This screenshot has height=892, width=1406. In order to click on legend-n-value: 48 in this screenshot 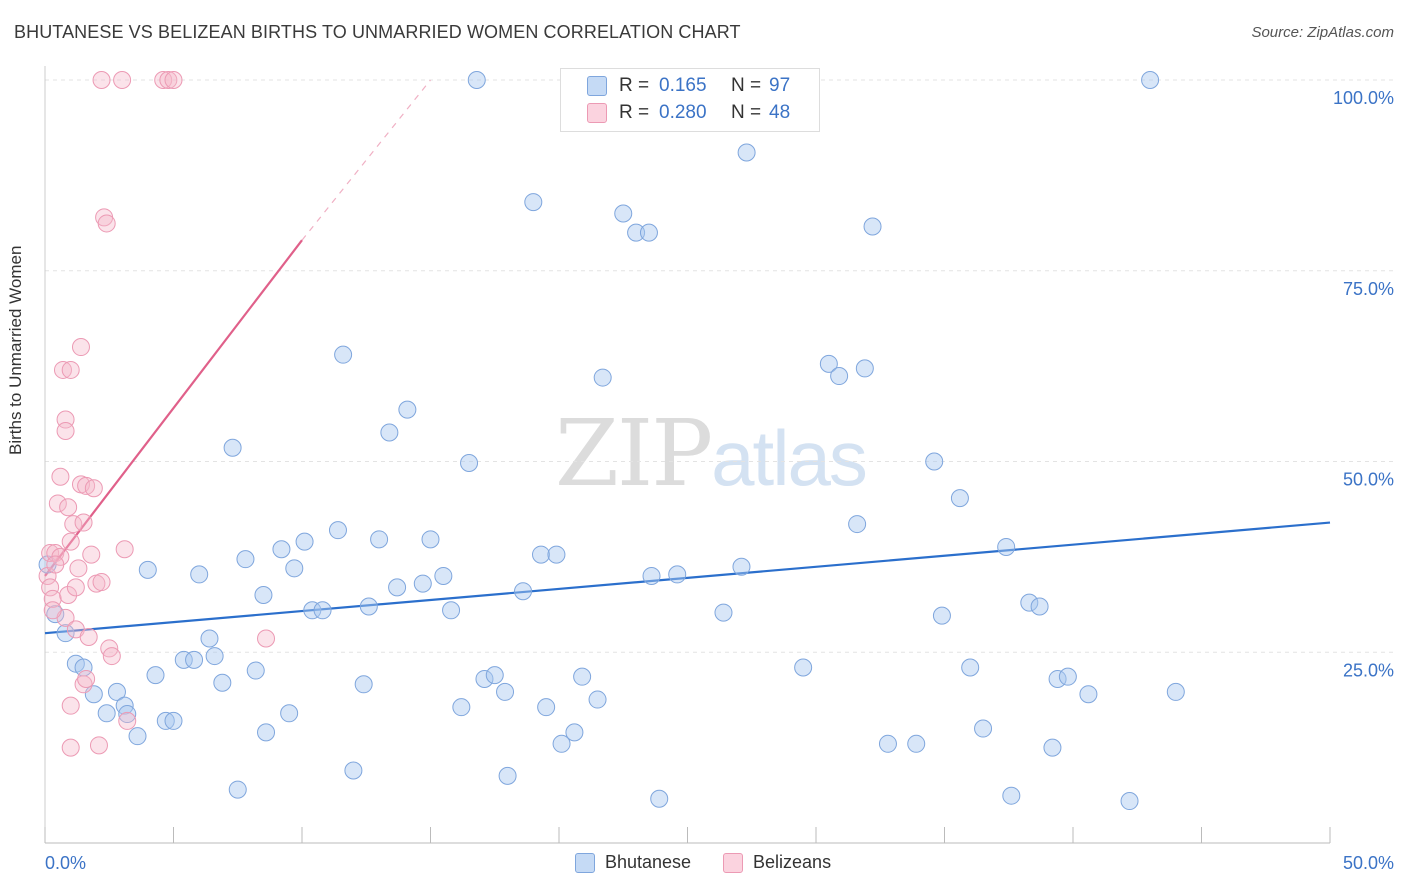, I will do `click(780, 112)`.